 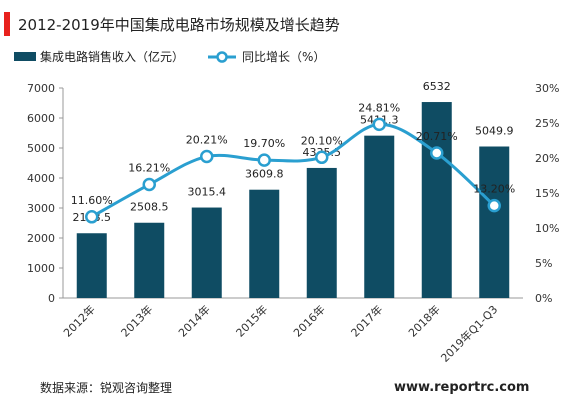 What do you see at coordinates (41, 88) in the screenshot?
I see `left-tick-label: 7000` at bounding box center [41, 88].